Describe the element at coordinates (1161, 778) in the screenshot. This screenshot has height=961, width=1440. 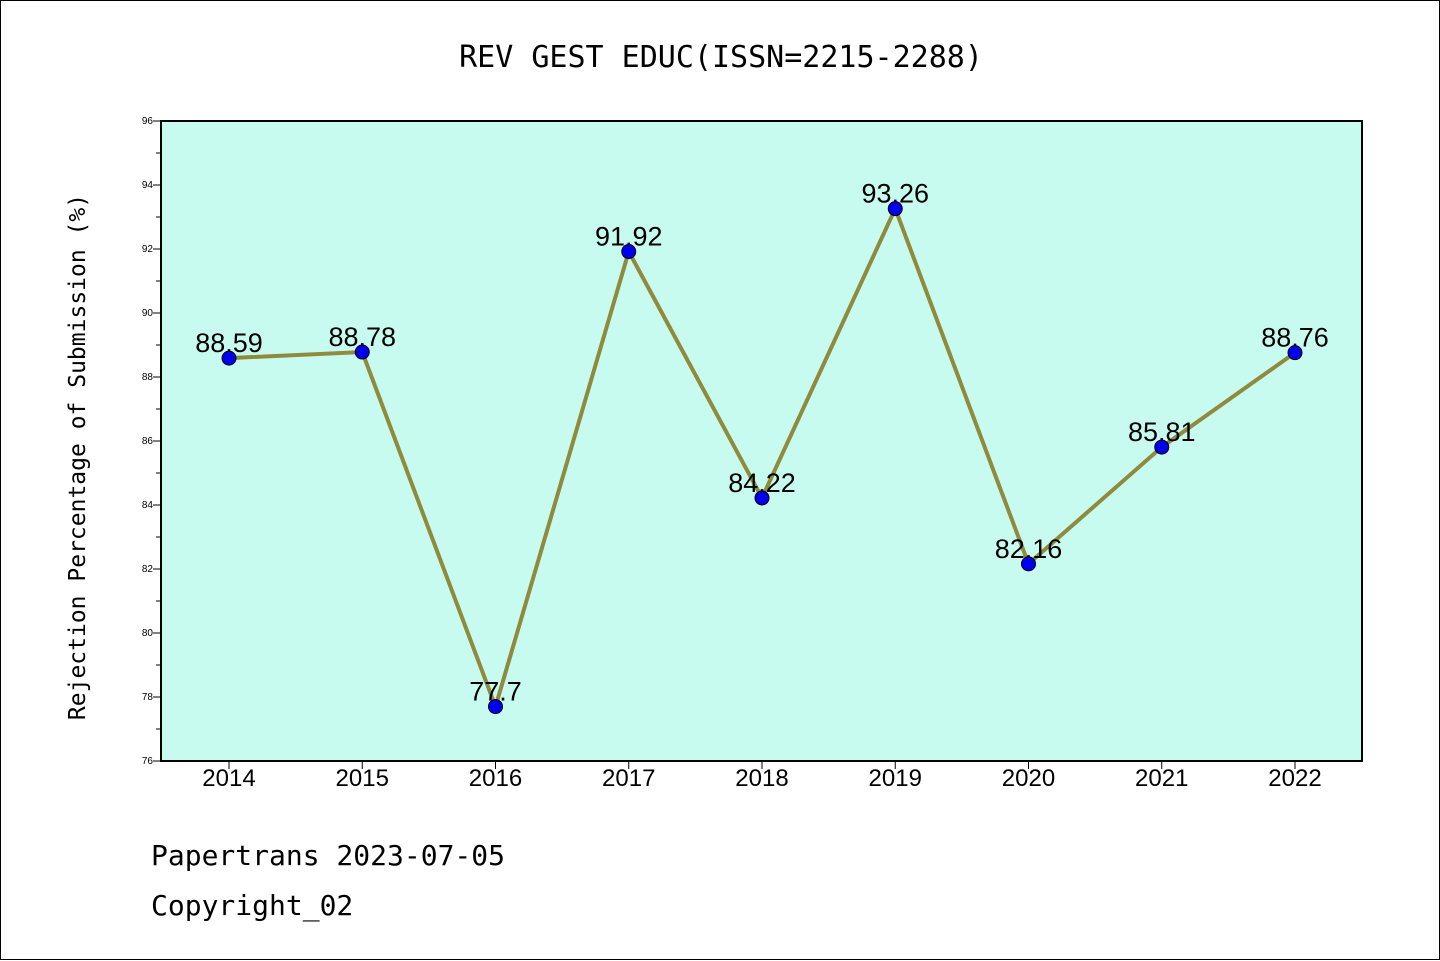
I see `x-tick-label: 2021` at that location.